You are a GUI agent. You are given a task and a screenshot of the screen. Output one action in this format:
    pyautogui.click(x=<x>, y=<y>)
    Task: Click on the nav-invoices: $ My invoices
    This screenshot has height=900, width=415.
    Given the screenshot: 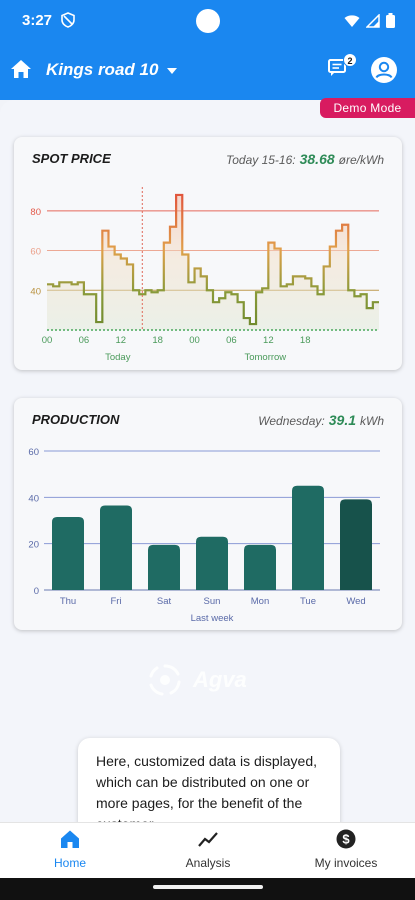 What is the action you would take?
    pyautogui.click(x=346, y=849)
    